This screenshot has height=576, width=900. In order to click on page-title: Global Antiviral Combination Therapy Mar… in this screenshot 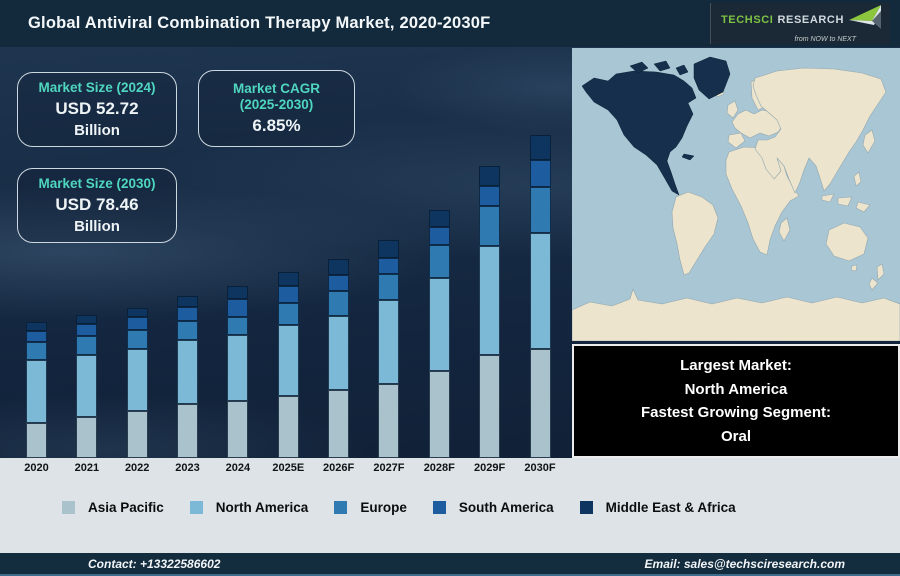, I will do `click(259, 23)`.